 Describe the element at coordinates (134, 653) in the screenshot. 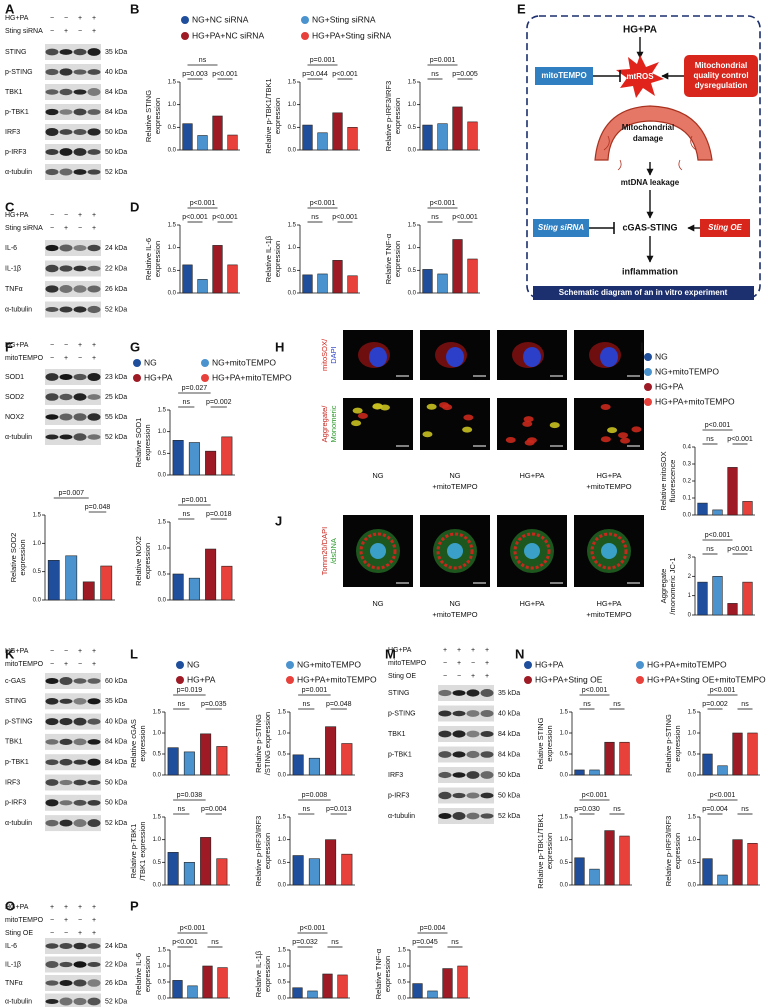

I see `panel-letter: L` at that location.